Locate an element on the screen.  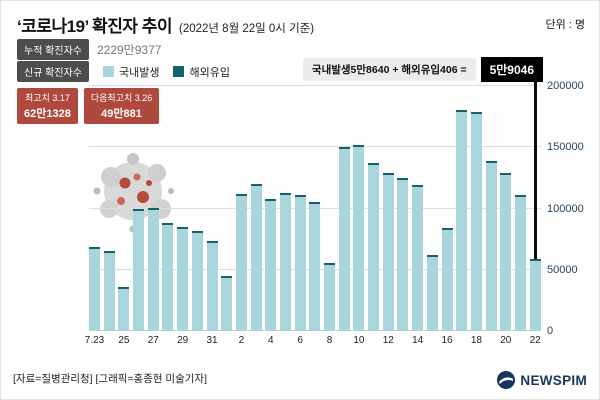
bar-8.7 is located at coordinates (315, 266).